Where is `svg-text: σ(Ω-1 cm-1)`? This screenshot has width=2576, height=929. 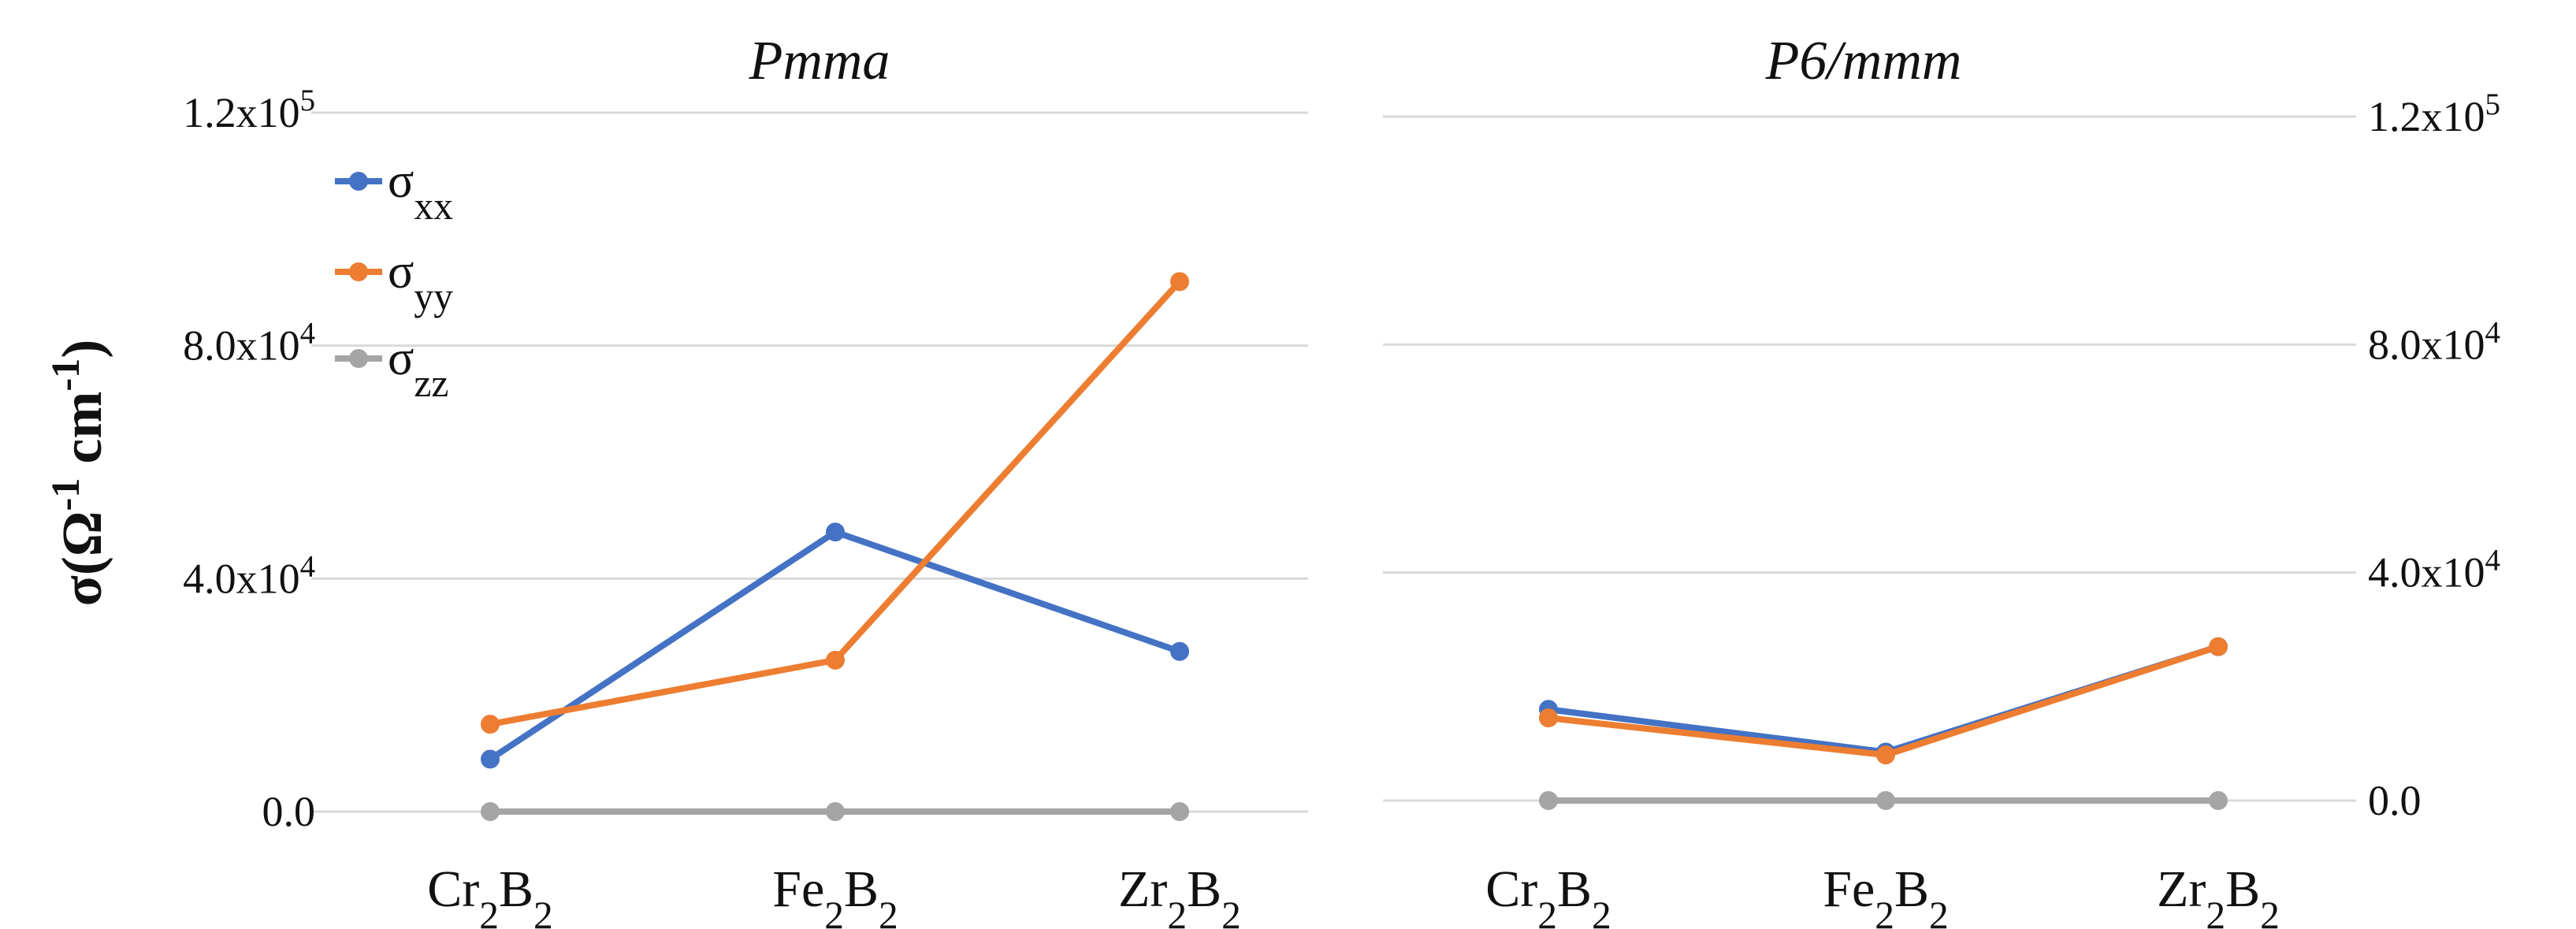 svg-text: σ(Ω-1 cm-1) is located at coordinates (78, 473).